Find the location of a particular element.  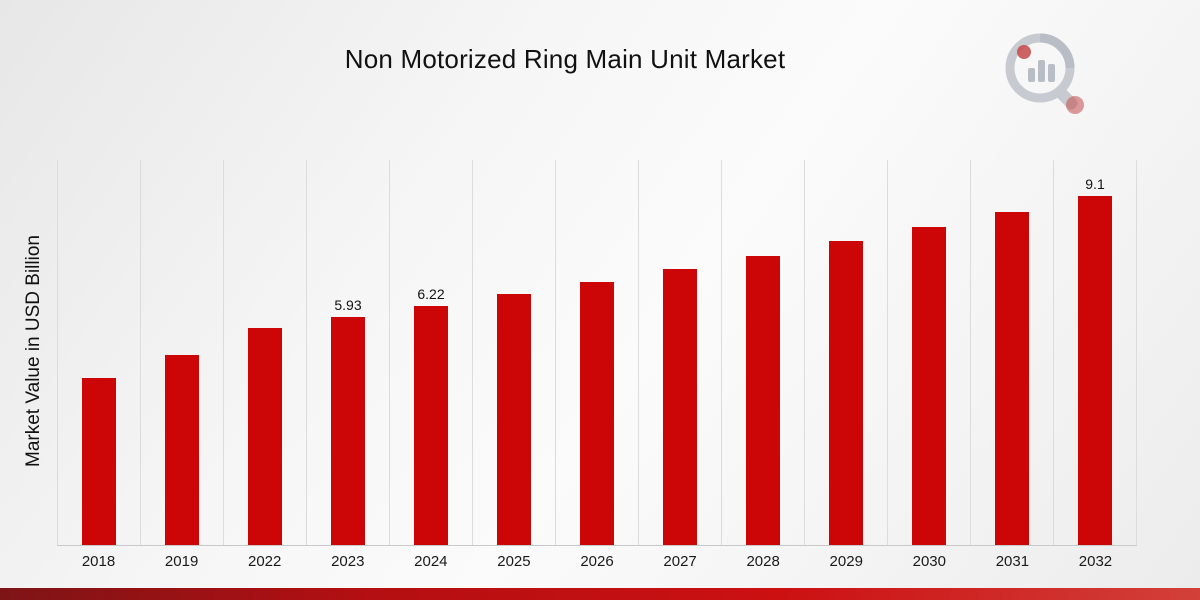

x-tick-label: 2027 is located at coordinates (680, 561).